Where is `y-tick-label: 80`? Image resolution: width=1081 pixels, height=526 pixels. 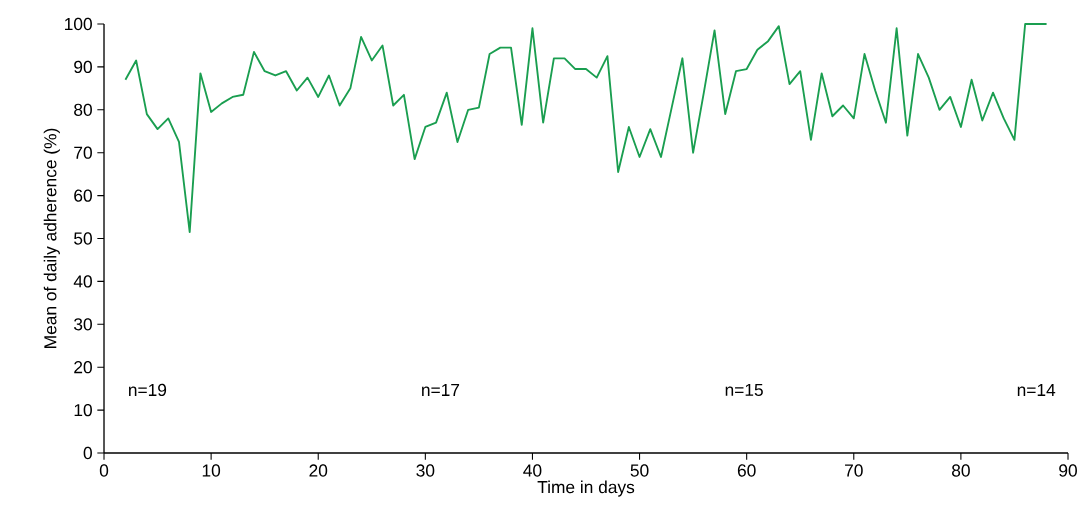 y-tick-label: 80 is located at coordinates (83, 109).